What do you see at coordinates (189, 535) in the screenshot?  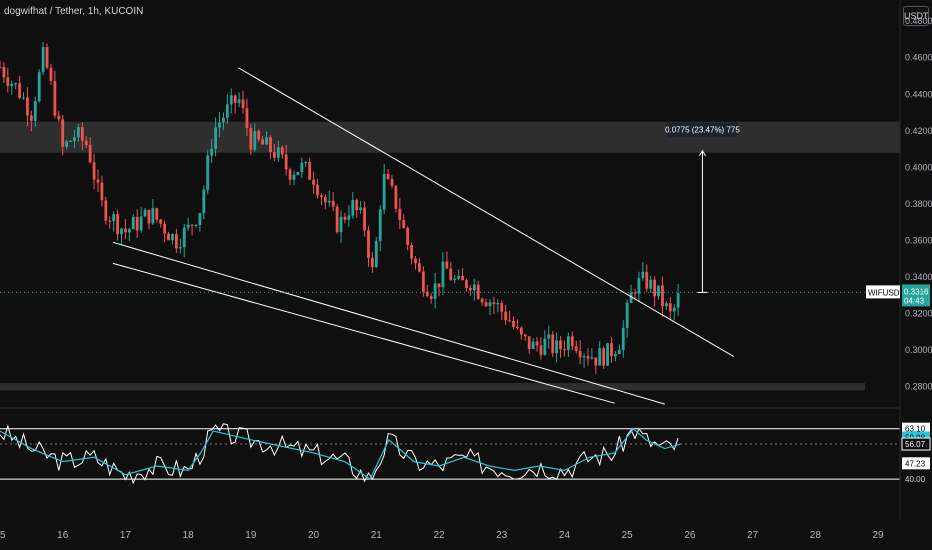 I see `x-tick-3: 18` at bounding box center [189, 535].